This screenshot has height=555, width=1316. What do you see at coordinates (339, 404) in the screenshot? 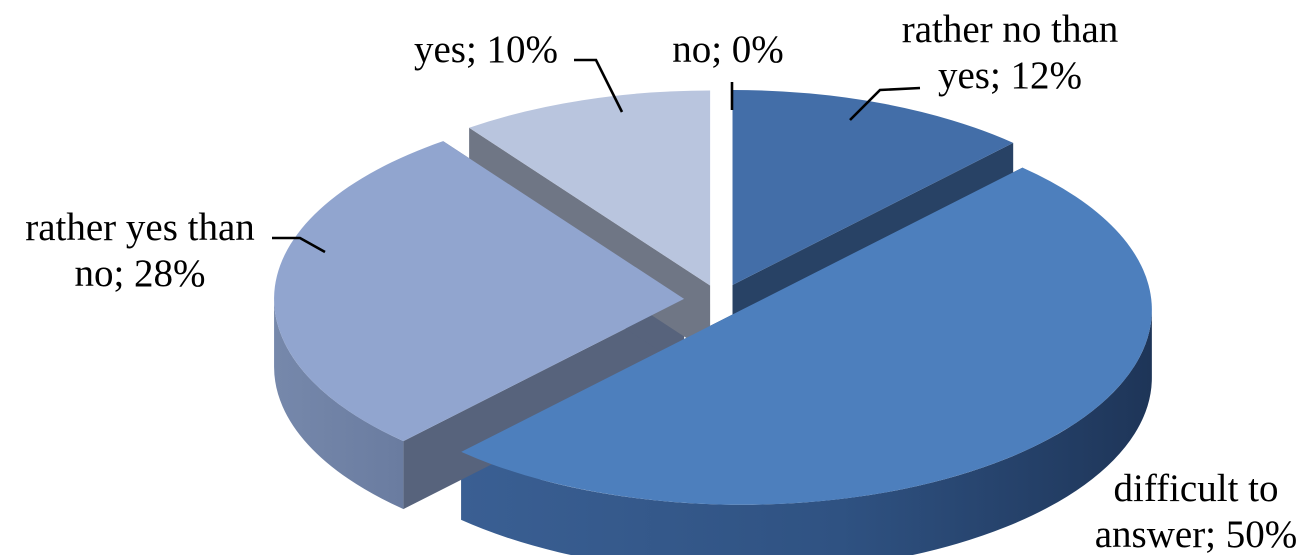
I see `slice-rather-yes-than-no-outer-wall` at bounding box center [339, 404].